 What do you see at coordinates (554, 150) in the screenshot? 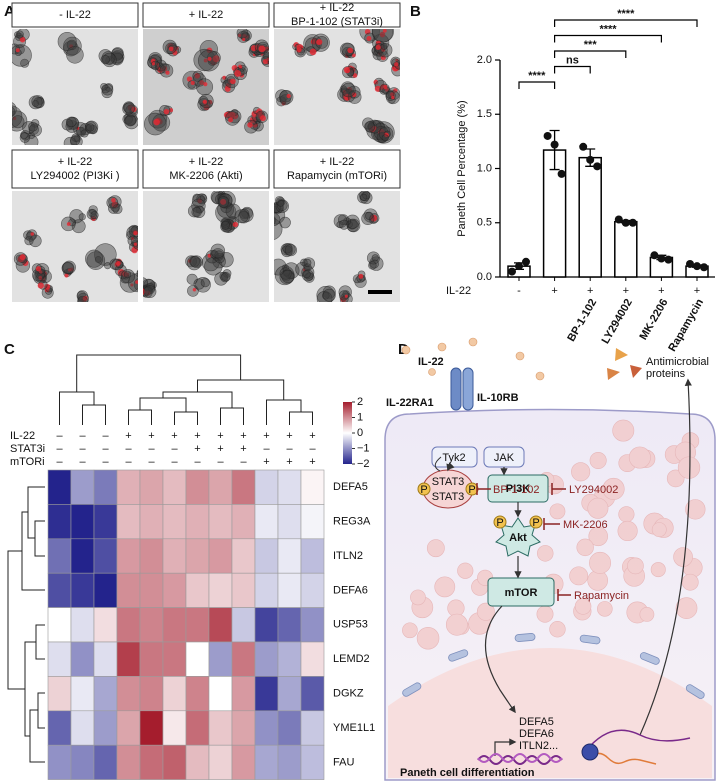
I see `error-bar` at bounding box center [554, 150].